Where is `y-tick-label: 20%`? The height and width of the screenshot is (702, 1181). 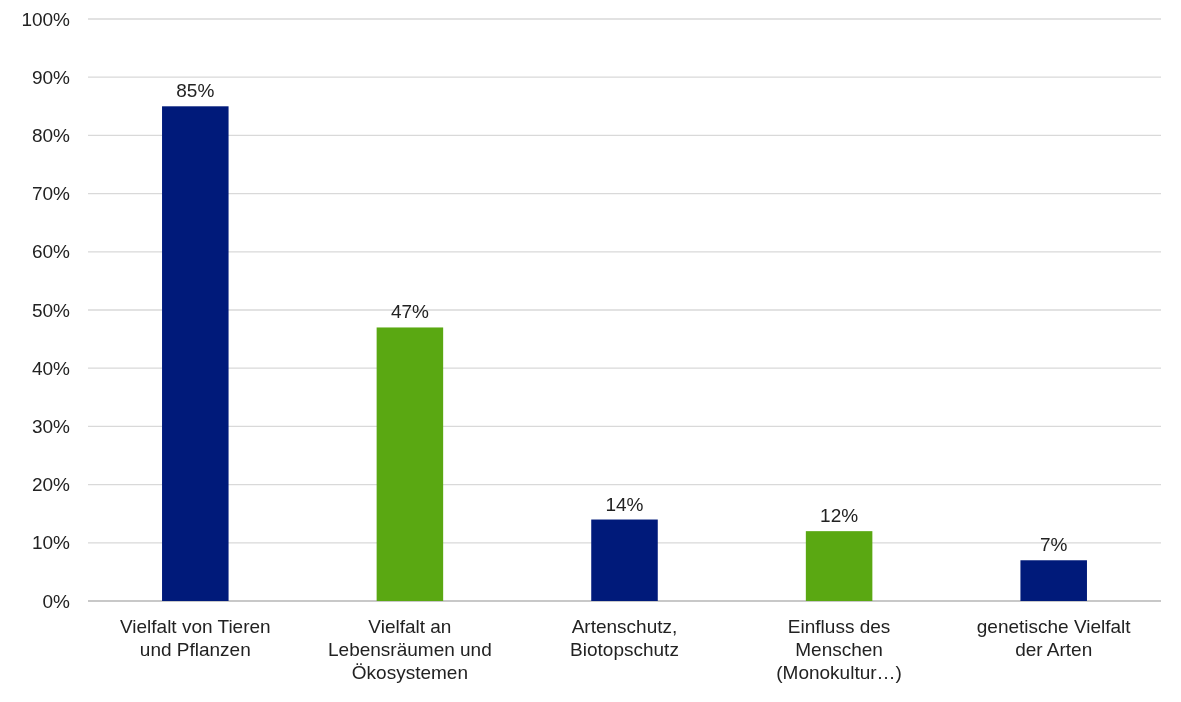 y-tick-label: 20% is located at coordinates (51, 485).